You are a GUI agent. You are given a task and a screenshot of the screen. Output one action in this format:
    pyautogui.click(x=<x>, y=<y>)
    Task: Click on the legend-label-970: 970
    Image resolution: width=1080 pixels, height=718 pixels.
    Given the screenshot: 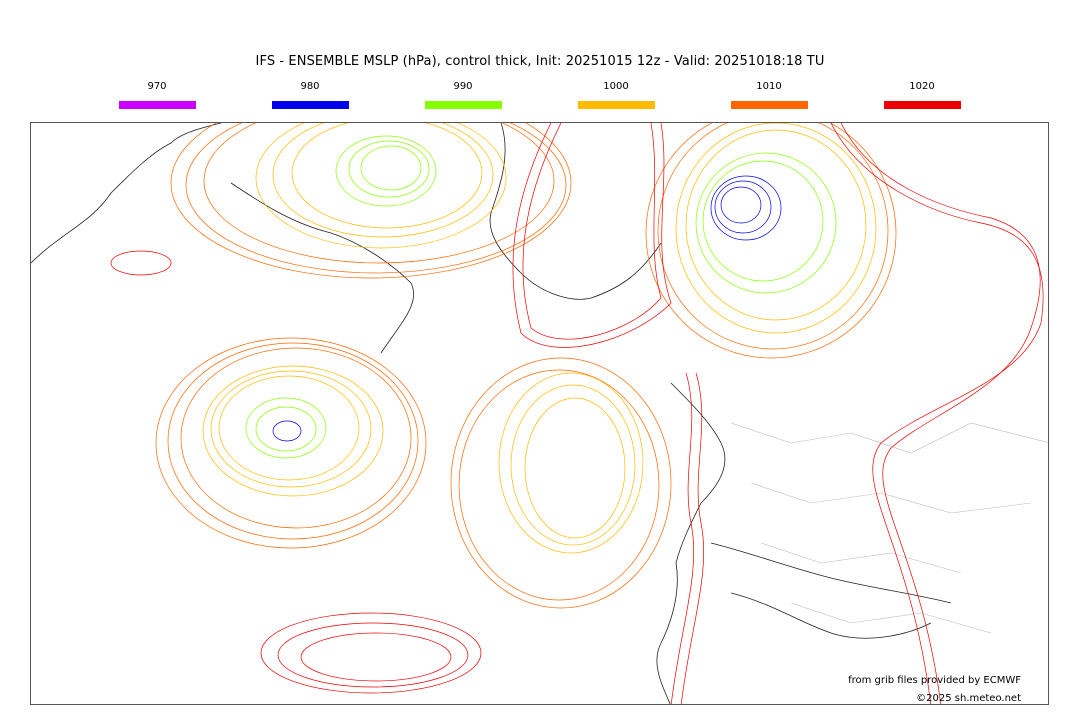 What is the action you would take?
    pyautogui.click(x=157, y=86)
    